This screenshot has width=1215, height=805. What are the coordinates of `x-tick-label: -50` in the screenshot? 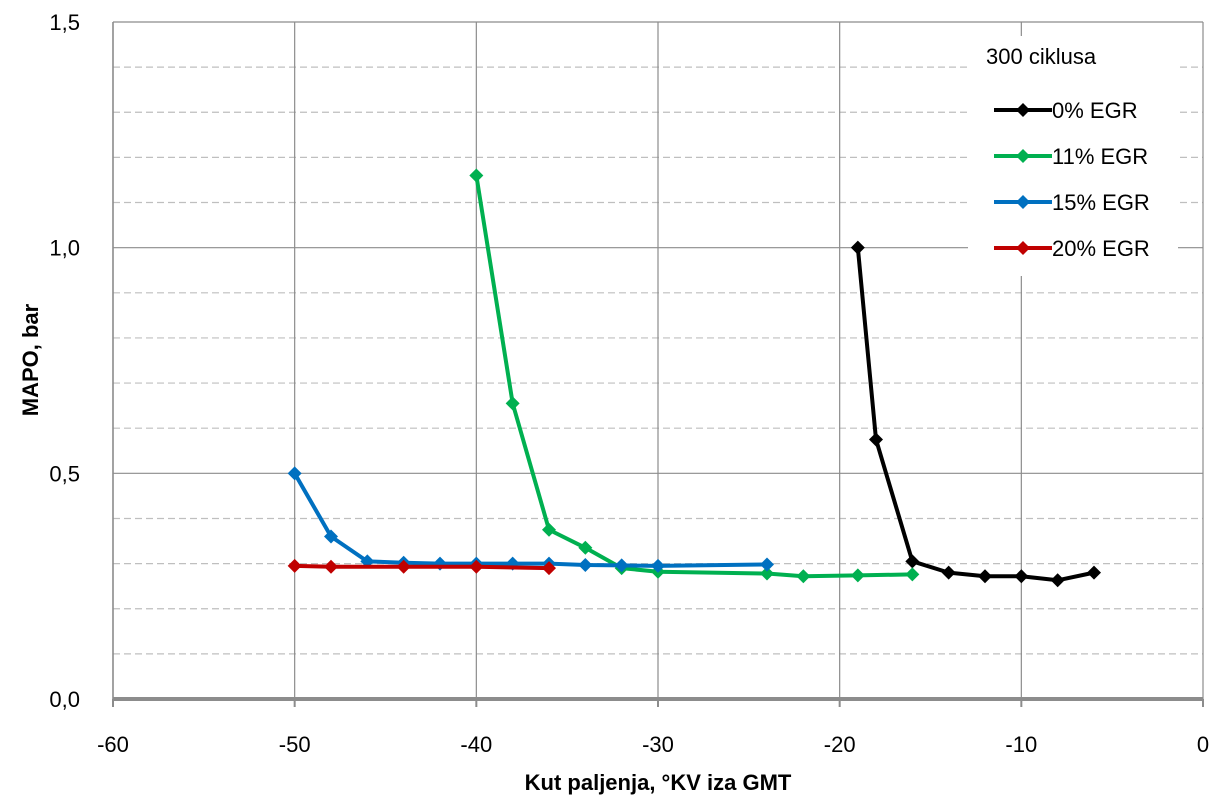 It's located at (295, 744).